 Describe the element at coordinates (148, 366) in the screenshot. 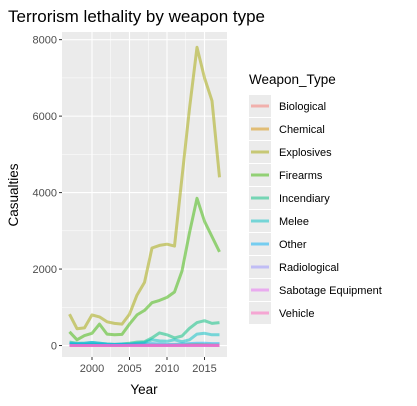

I see `x-axis: 2000 2005 2010 2015` at that location.